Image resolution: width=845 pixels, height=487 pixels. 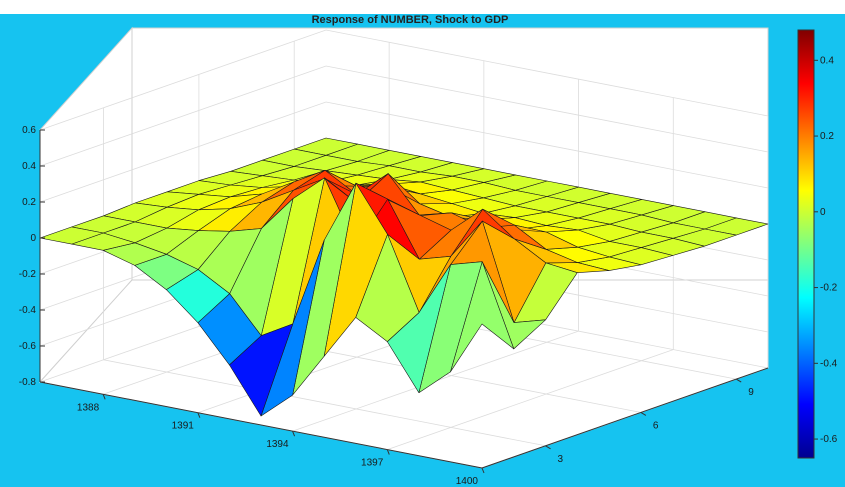 What do you see at coordinates (71, 235) in the screenshot?
I see `surface-patch` at bounding box center [71, 235].